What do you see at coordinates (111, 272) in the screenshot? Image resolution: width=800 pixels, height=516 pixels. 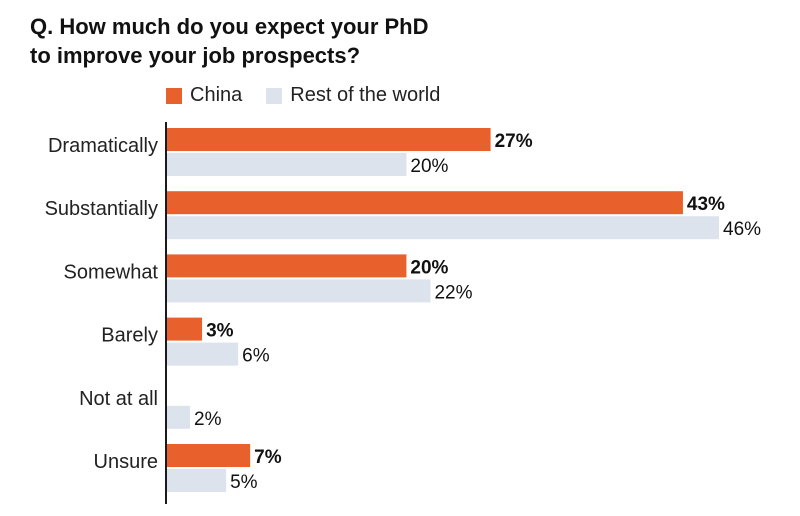 I see `category-label-somewhat: Somewhat` at bounding box center [111, 272].